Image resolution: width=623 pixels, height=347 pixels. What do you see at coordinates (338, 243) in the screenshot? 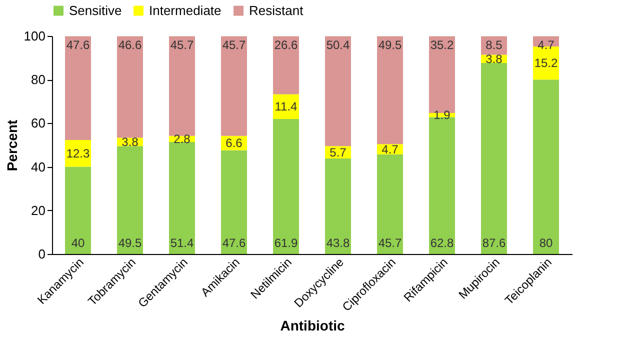
I see `data-label: 43.8` at bounding box center [338, 243].